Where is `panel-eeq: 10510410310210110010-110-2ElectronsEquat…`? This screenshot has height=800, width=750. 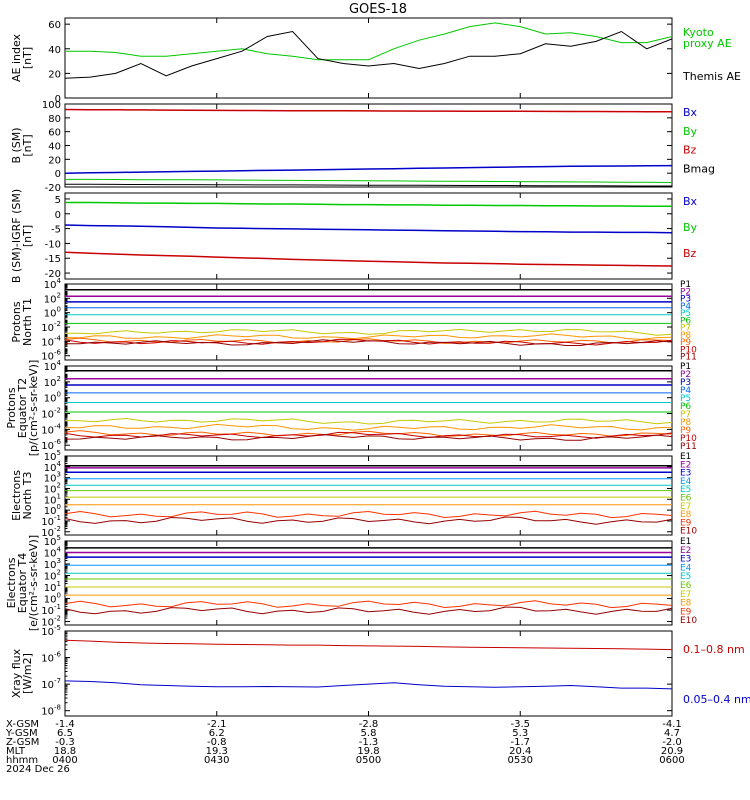 panel-eeq: 10510410310210110010-110-2ElectronsEquat… is located at coordinates (351, 582).